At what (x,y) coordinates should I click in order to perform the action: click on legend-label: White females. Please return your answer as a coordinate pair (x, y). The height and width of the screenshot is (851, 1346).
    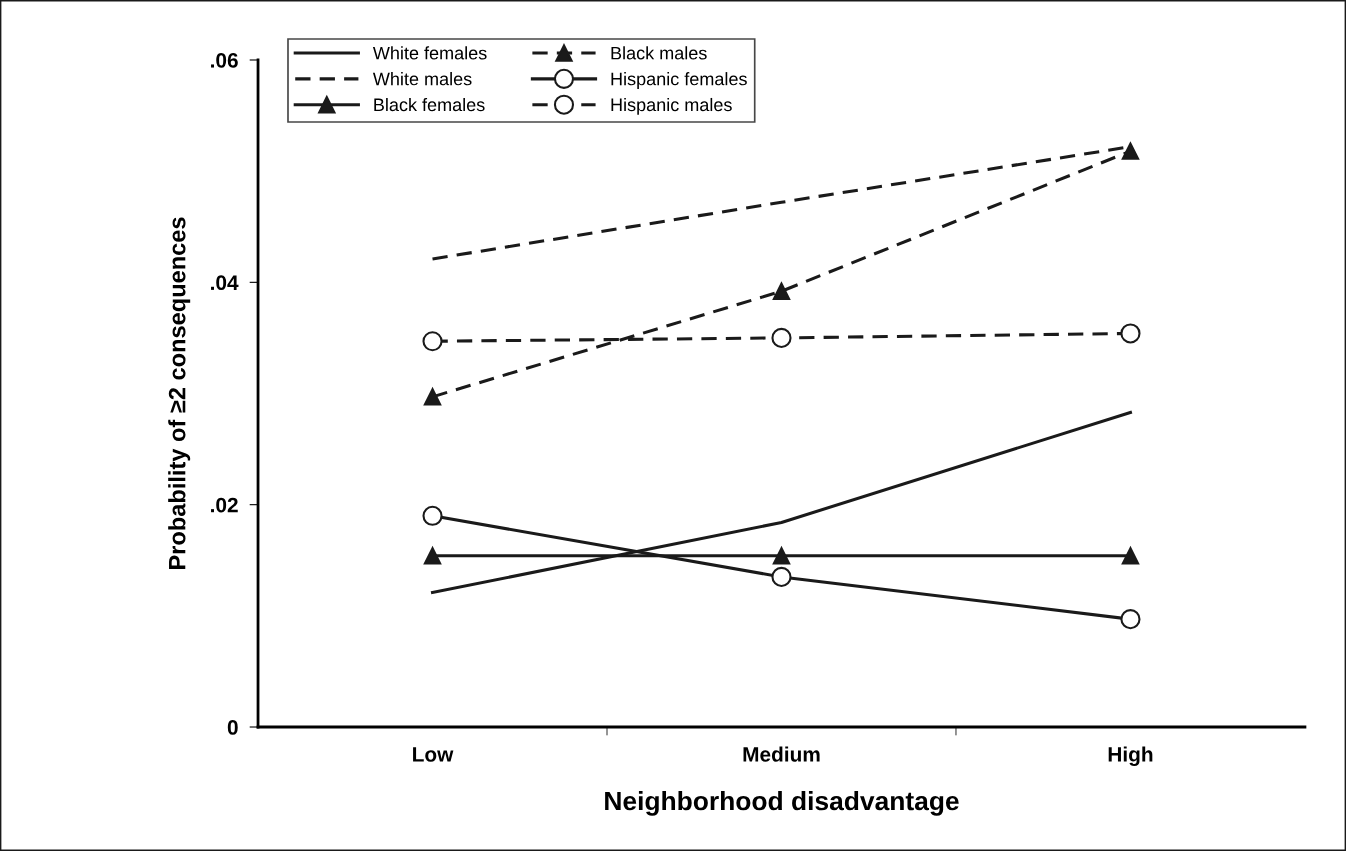
    Looking at the image, I should click on (429, 53).